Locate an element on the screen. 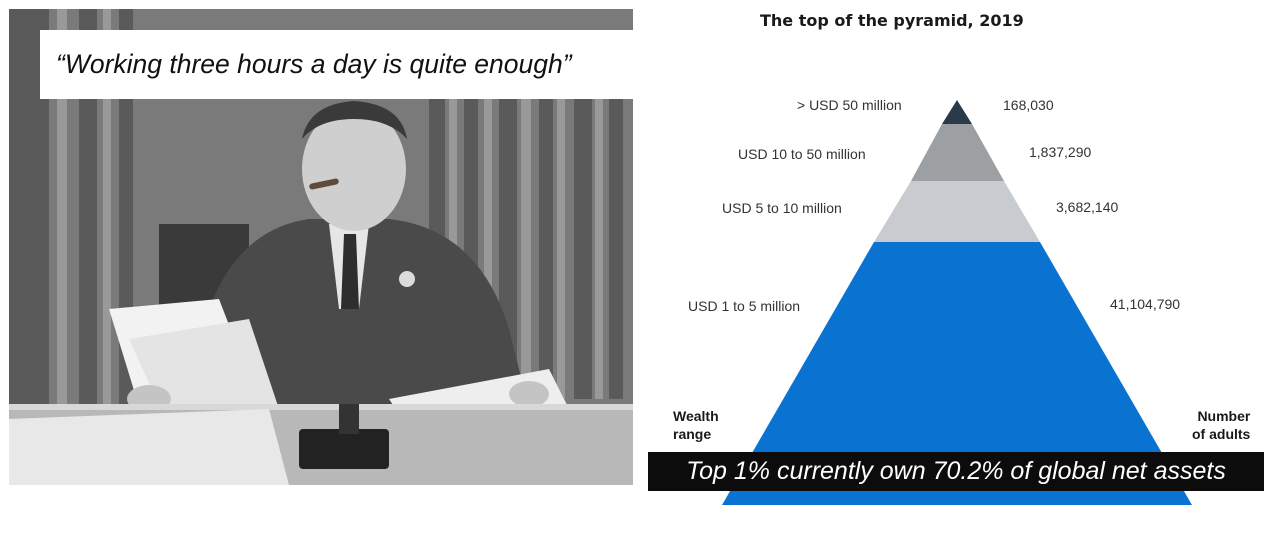 This screenshot has height=535, width=1270. tier-adults-count: 3,682,140 is located at coordinates (1087, 207).